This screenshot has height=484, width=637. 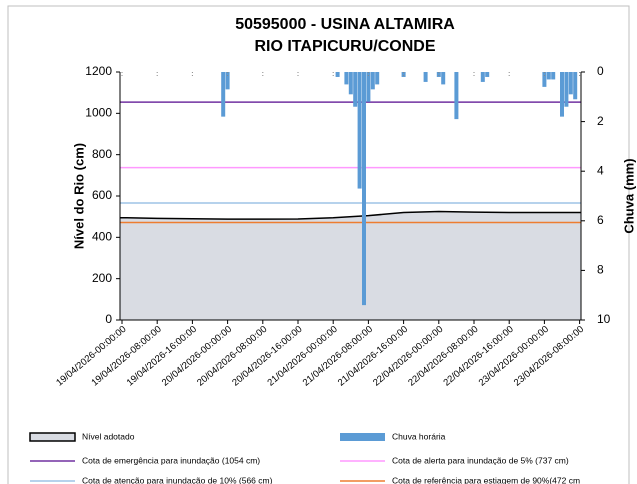 I want to click on y-tick-label: 1200, so click(x=98, y=71).